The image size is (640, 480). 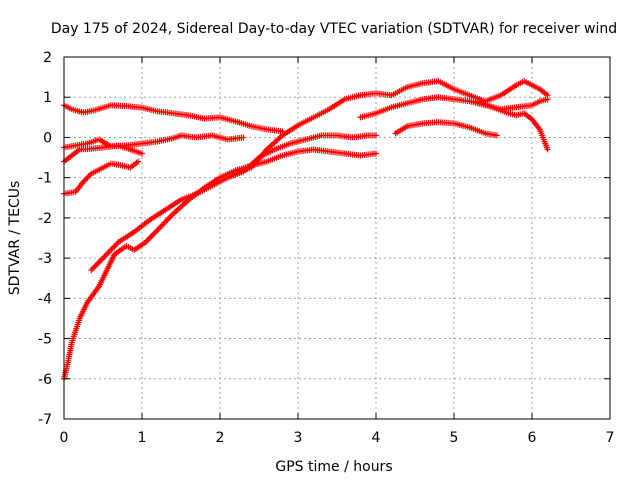 I want to click on x-tick-label: 1, so click(x=142, y=438).